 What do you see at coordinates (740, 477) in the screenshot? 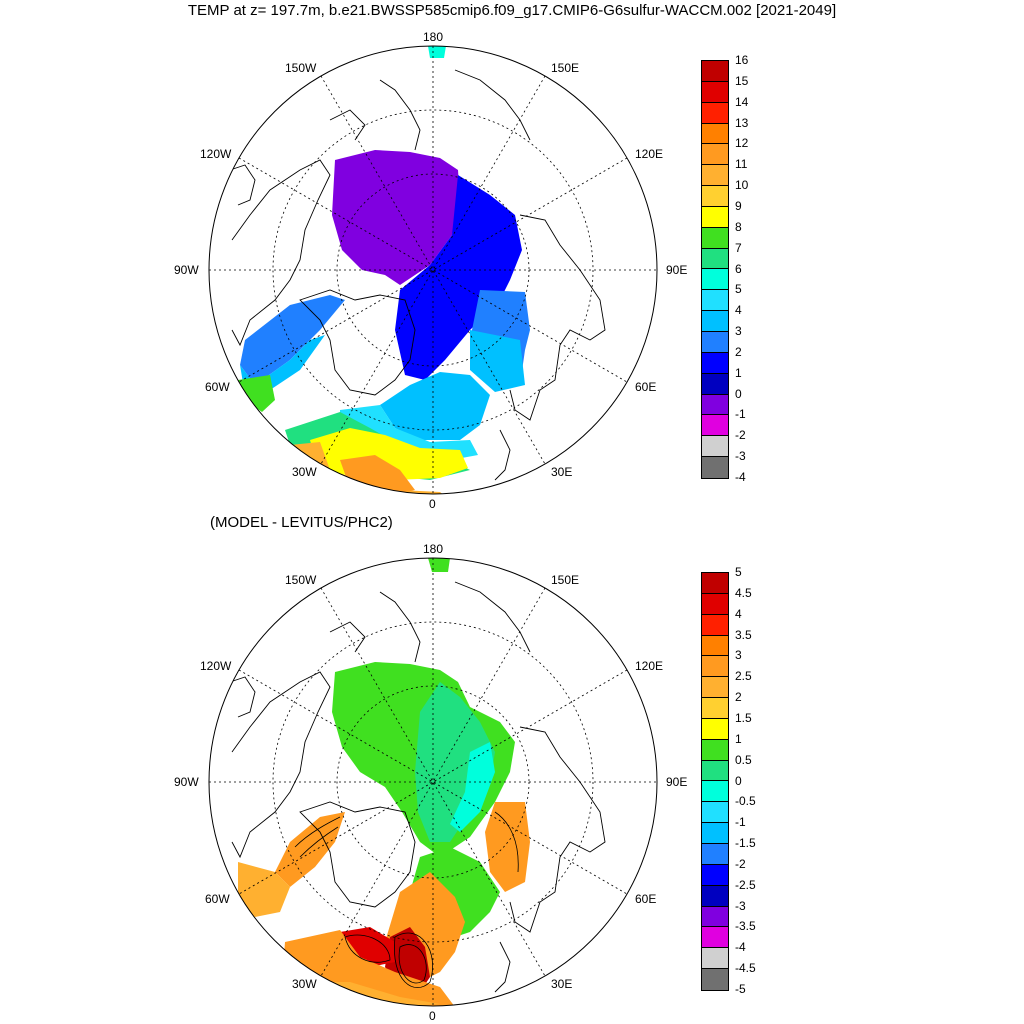
I see `top-colorbar-label: -4` at bounding box center [740, 477].